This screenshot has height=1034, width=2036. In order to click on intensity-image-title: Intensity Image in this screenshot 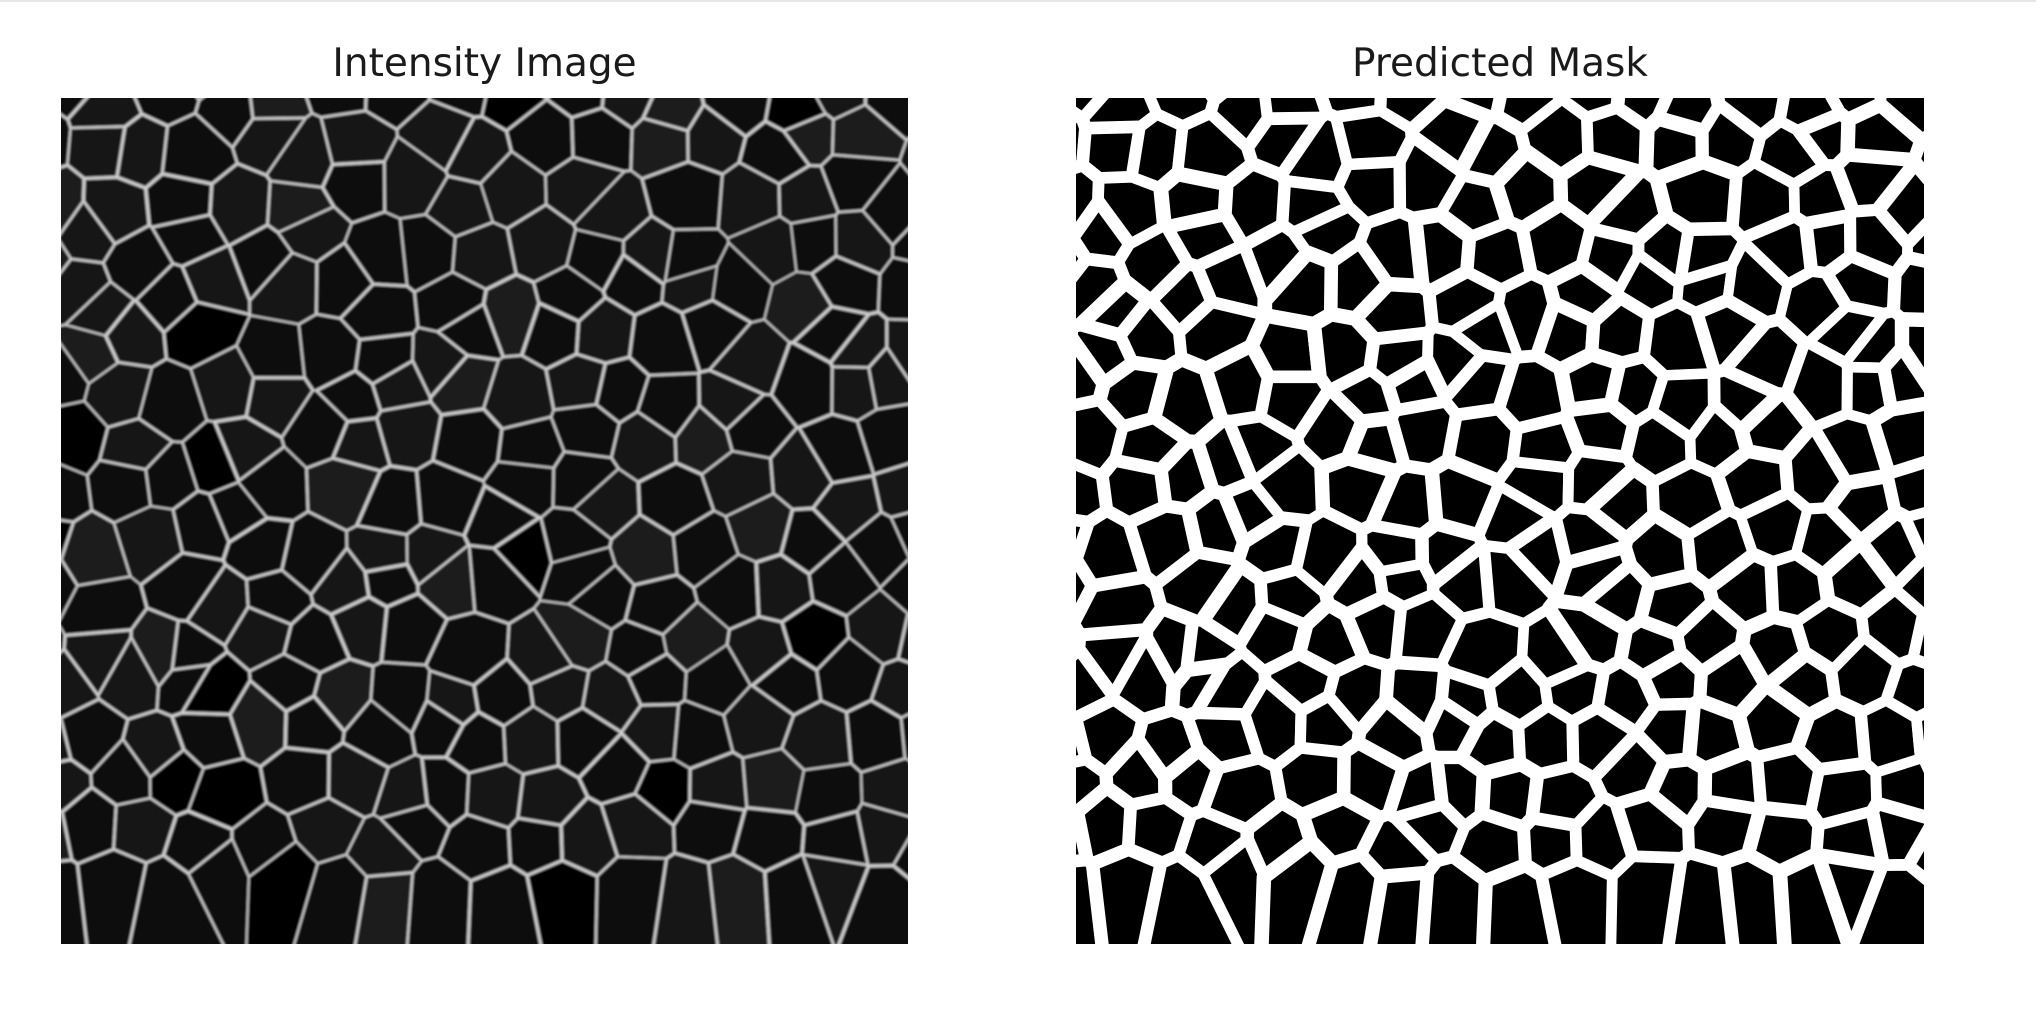, I will do `click(484, 63)`.